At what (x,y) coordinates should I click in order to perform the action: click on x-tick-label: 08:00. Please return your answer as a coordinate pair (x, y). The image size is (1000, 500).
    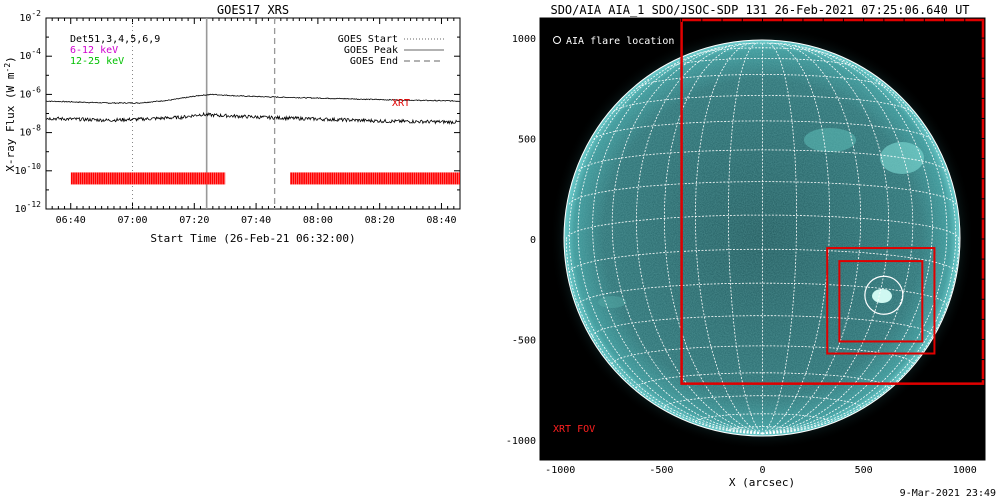
    Looking at the image, I should click on (318, 220).